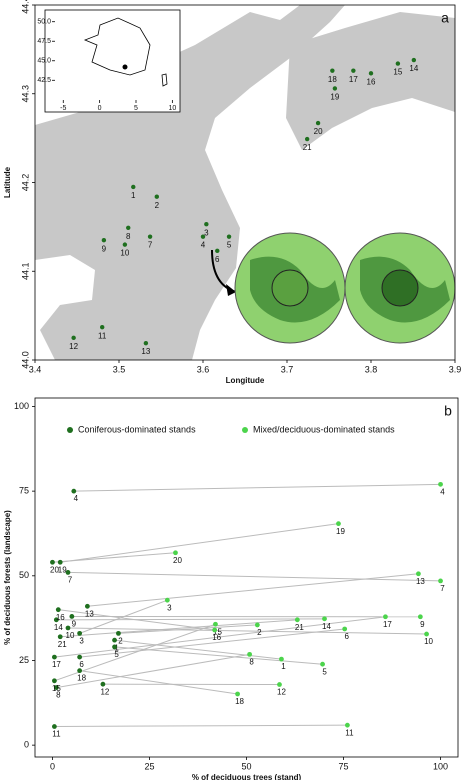 The image size is (467, 780). I want to click on site-label: 6, so click(217, 259).